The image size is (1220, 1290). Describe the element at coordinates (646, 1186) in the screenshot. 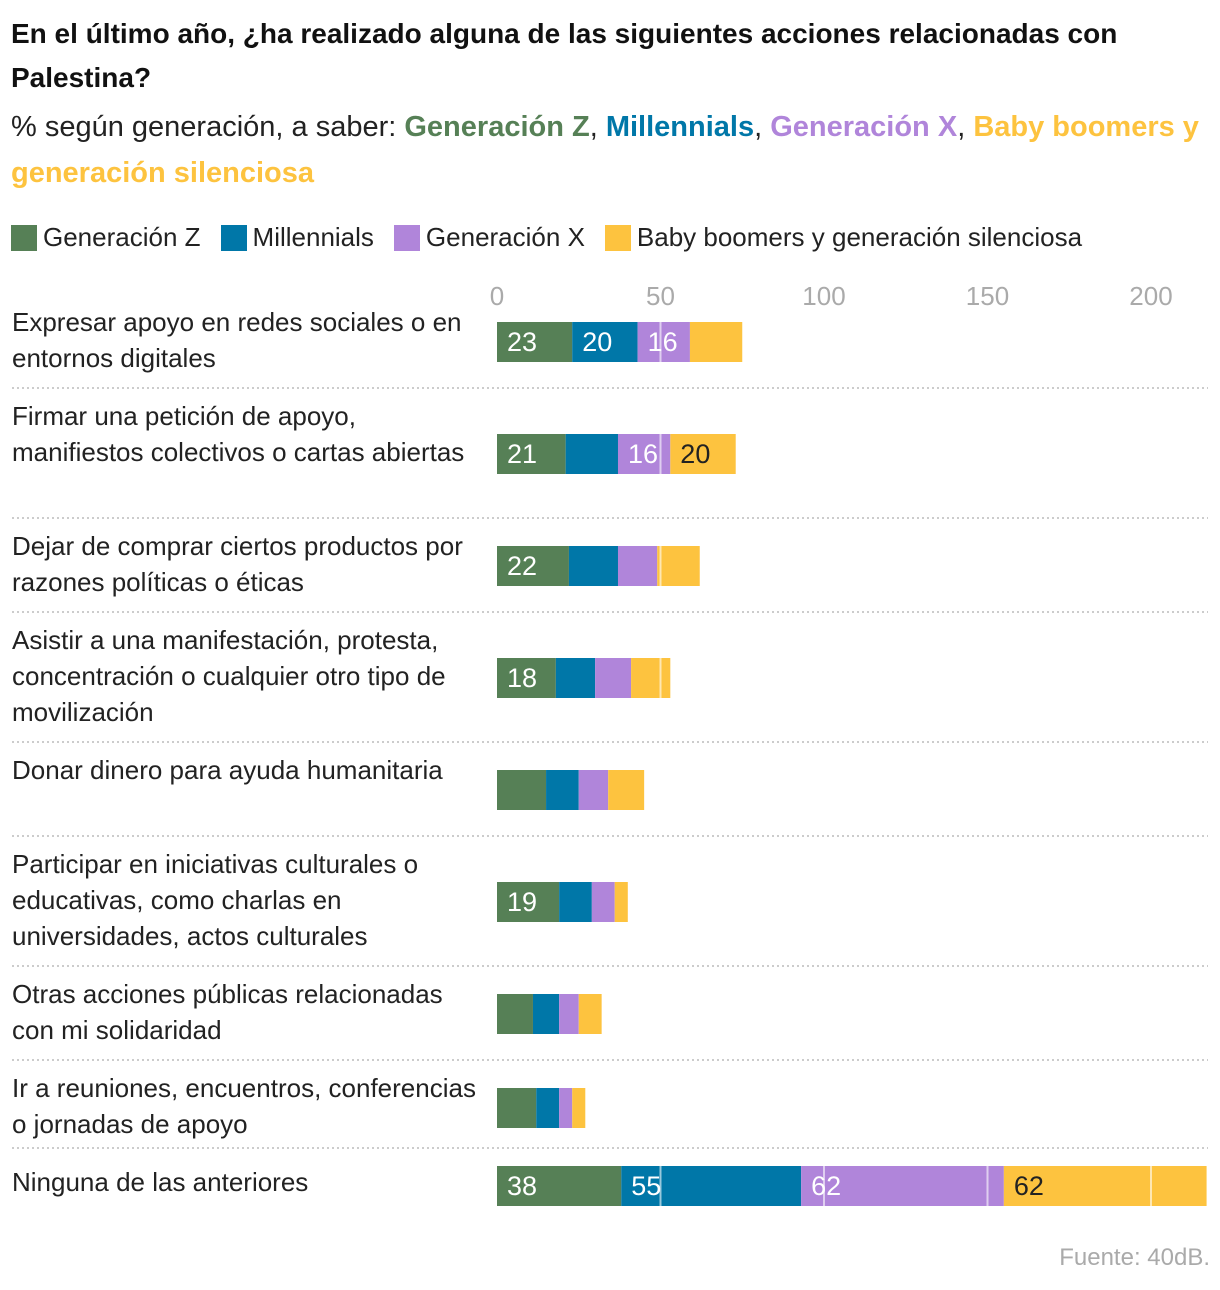

I see `data-label: 55` at that location.